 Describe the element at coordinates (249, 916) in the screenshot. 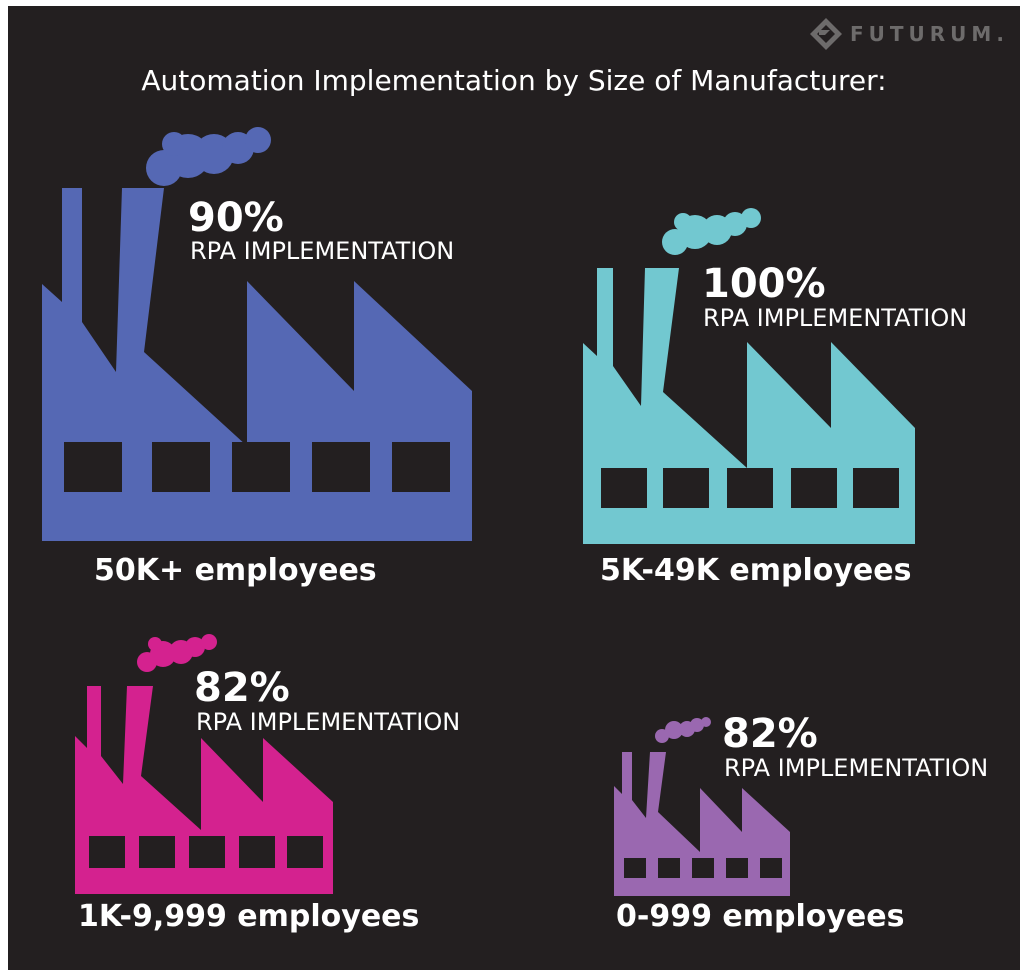

I see `category-label-1k-9999: 1K-9,999 employees` at that location.